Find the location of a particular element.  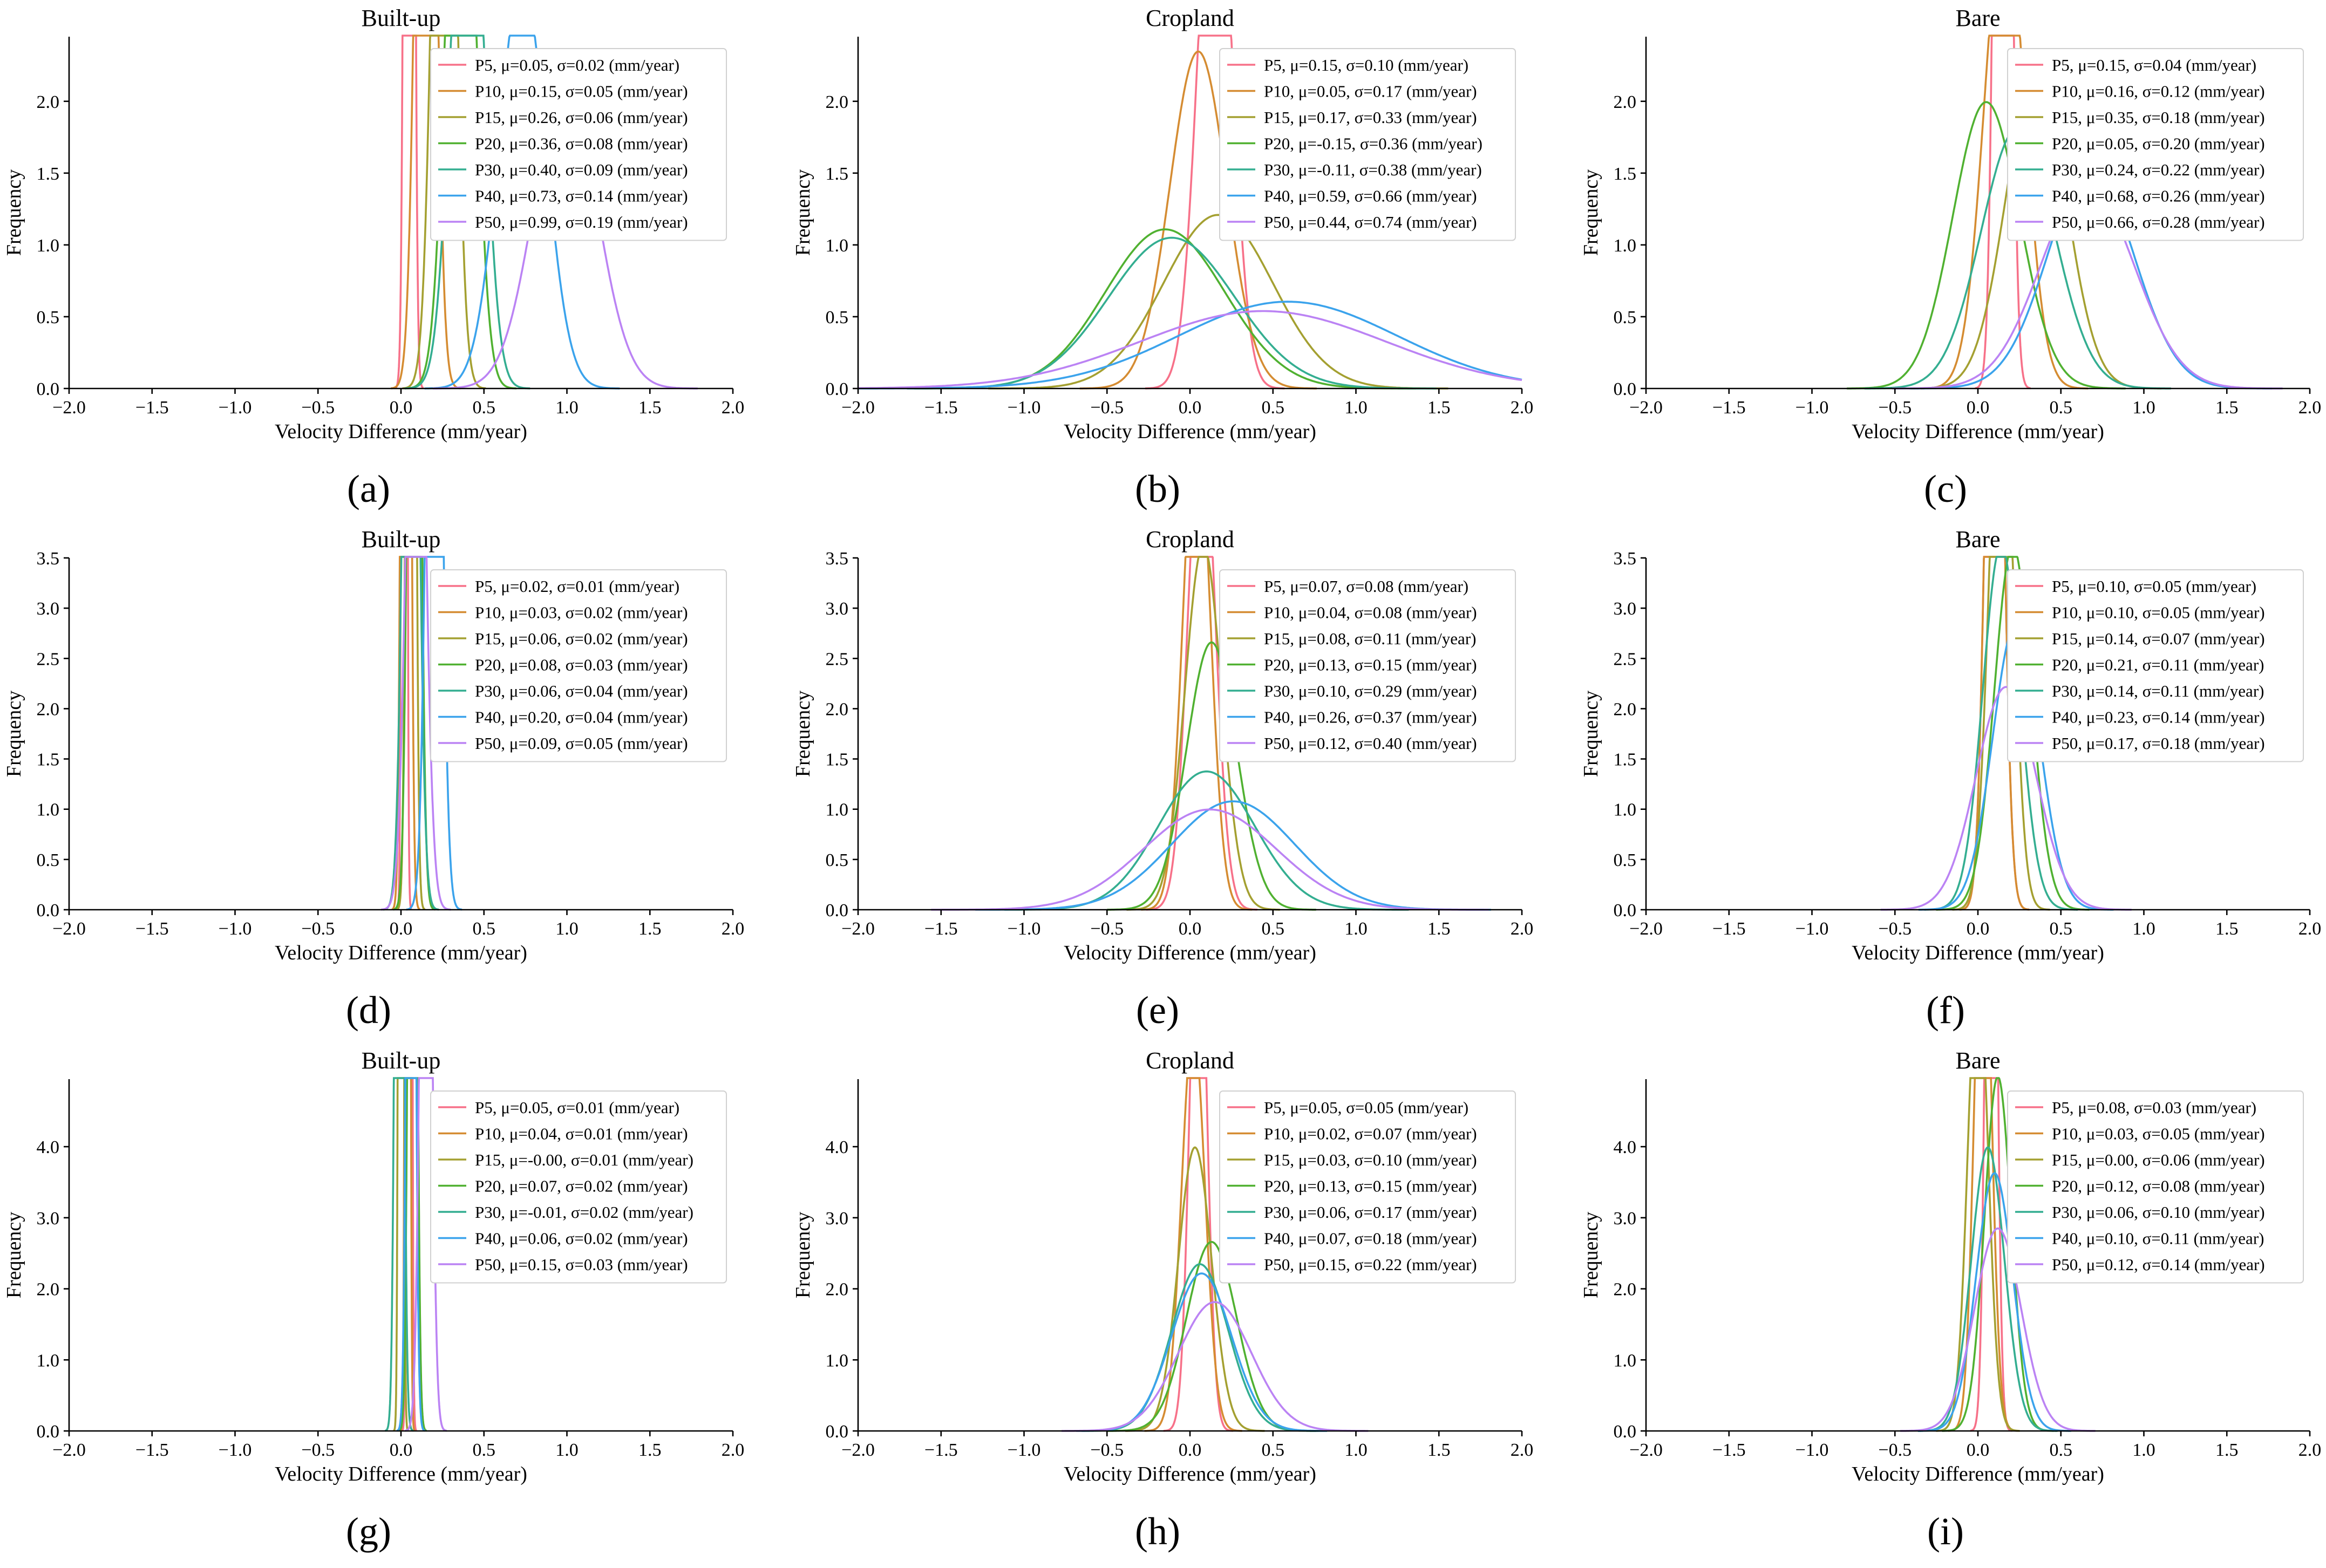

legend-entry-p20: P20, μ=0.05, σ=0.20 (mm/year) is located at coordinates (2158, 143).